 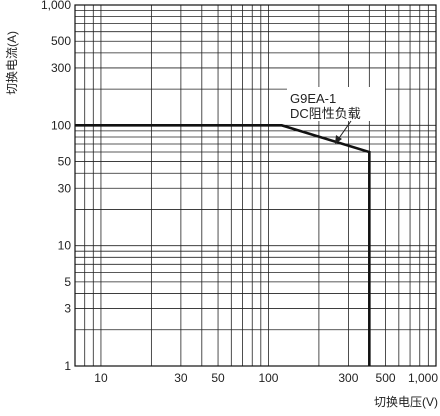 I want to click on x-tick-label: 30, so click(x=181, y=378).